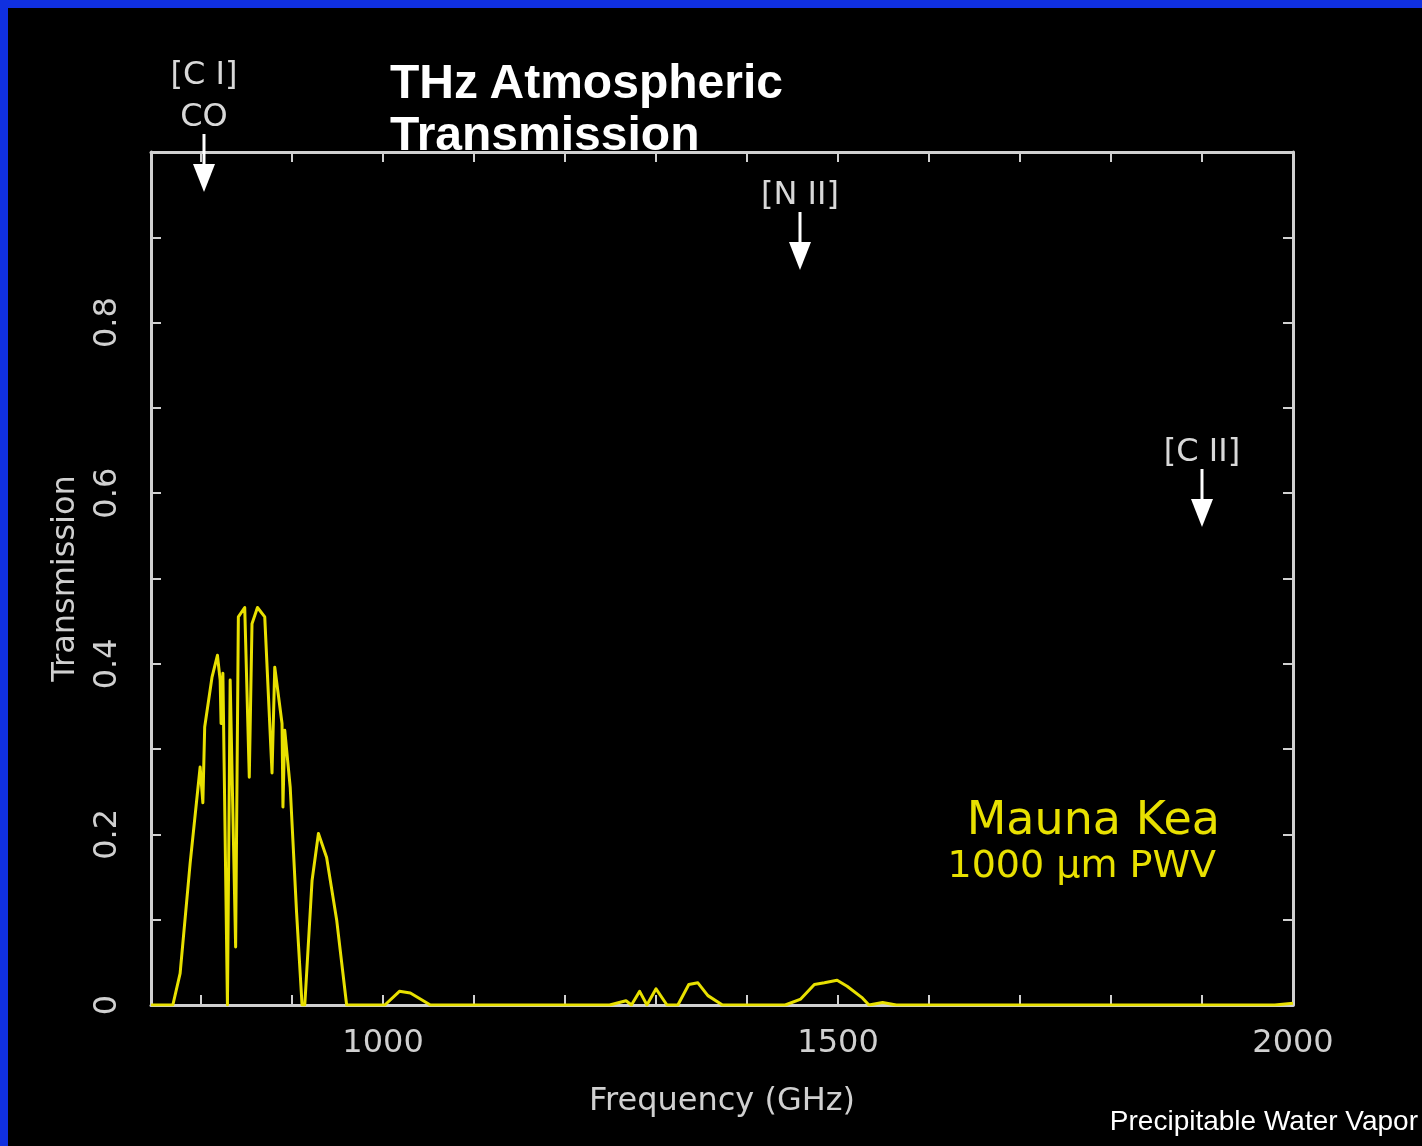 This screenshot has width=1422, height=1146. I want to click on y-tick-label: 0, so click(105, 1005).